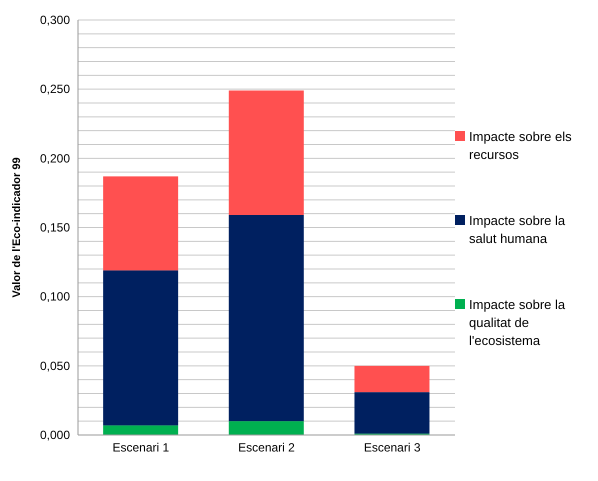  Describe the element at coordinates (55, 435) in the screenshot. I see `y-tick-label: 0,000` at that location.